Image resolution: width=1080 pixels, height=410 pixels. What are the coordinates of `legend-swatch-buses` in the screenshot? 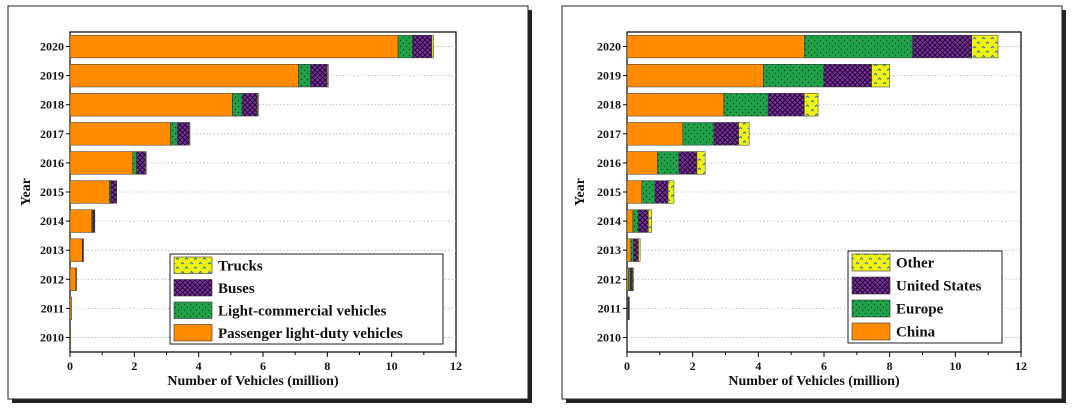 It's located at (193, 288).